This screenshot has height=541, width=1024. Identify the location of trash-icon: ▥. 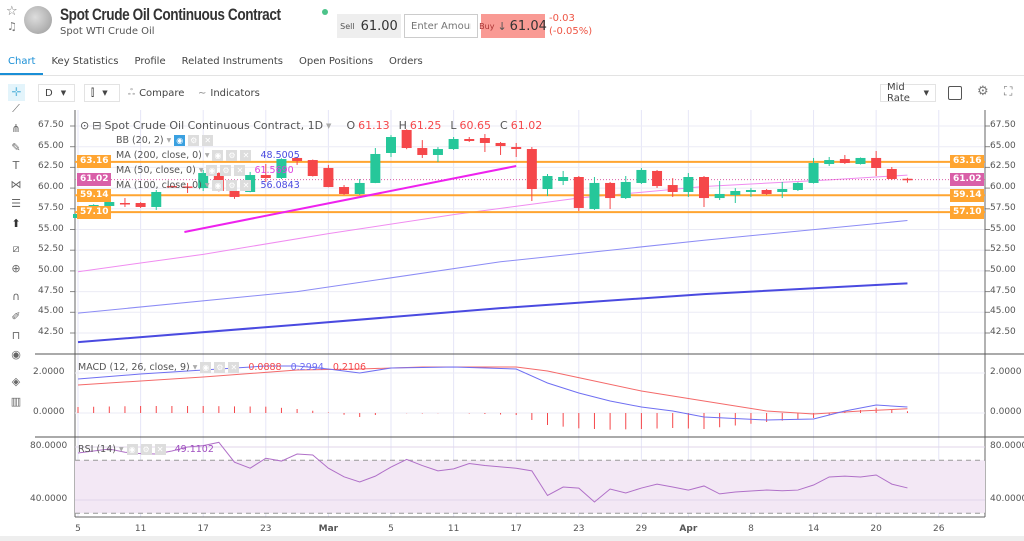
(16, 401).